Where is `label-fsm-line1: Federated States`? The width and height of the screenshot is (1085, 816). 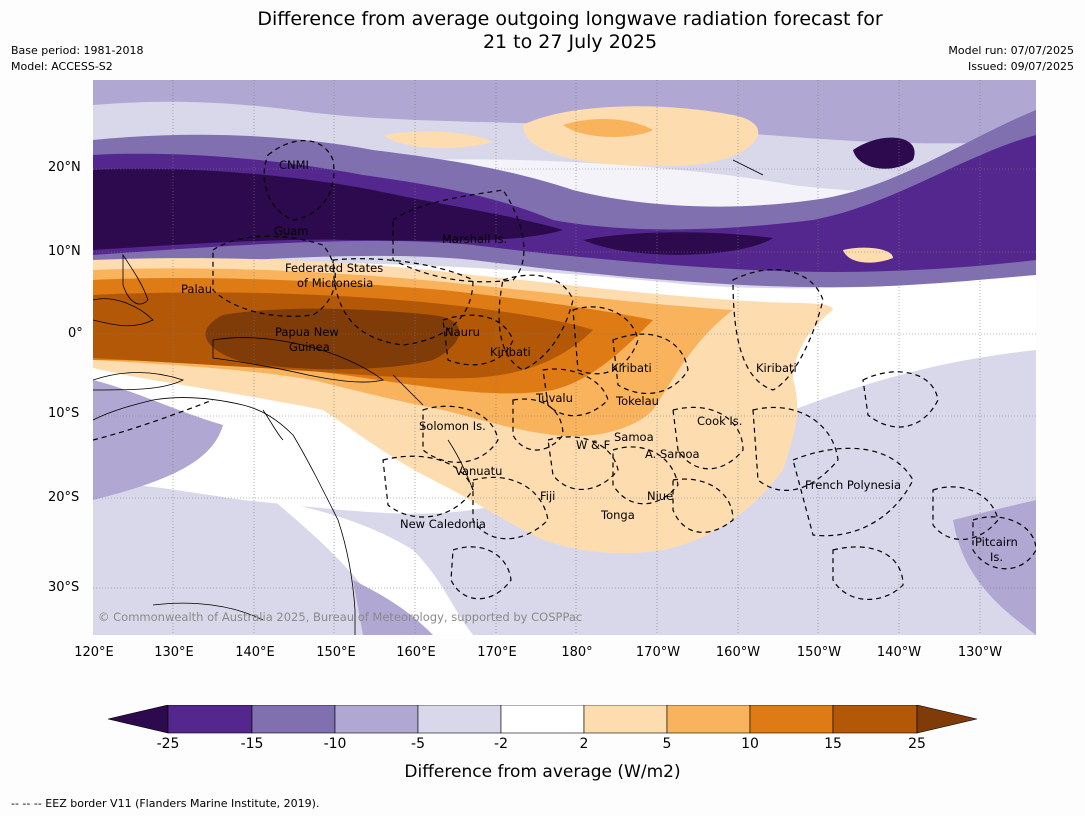 label-fsm-line1: Federated States is located at coordinates (334, 268).